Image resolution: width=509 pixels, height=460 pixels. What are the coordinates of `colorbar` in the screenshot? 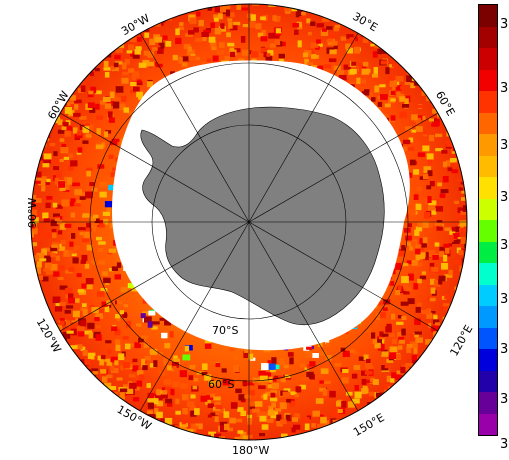 It's located at (488, 220).